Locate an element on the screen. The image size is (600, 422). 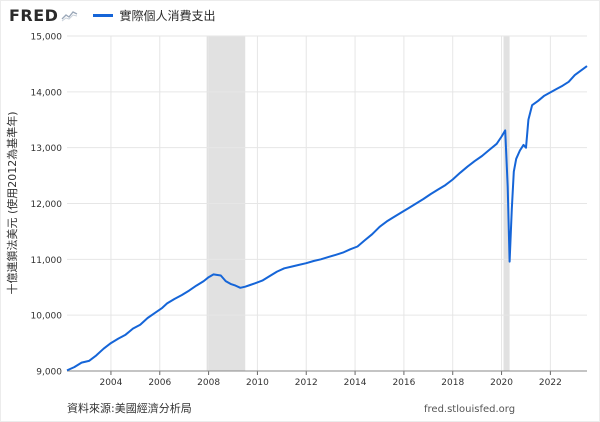
y-tick-label: 11,000 is located at coordinates (47, 261).